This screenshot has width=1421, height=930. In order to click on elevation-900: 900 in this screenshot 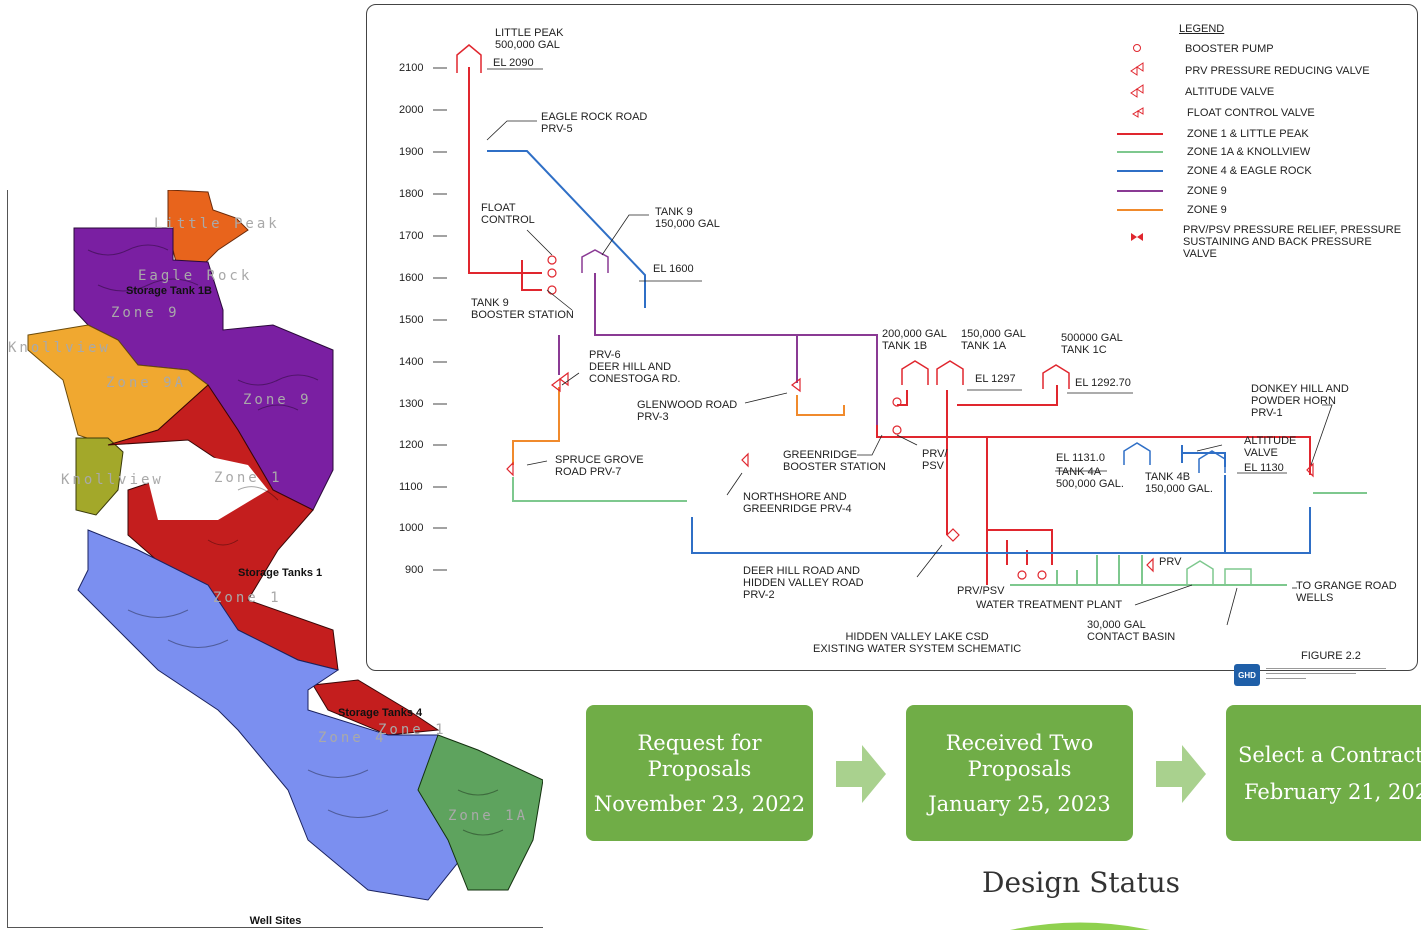, I will do `click(414, 570)`.